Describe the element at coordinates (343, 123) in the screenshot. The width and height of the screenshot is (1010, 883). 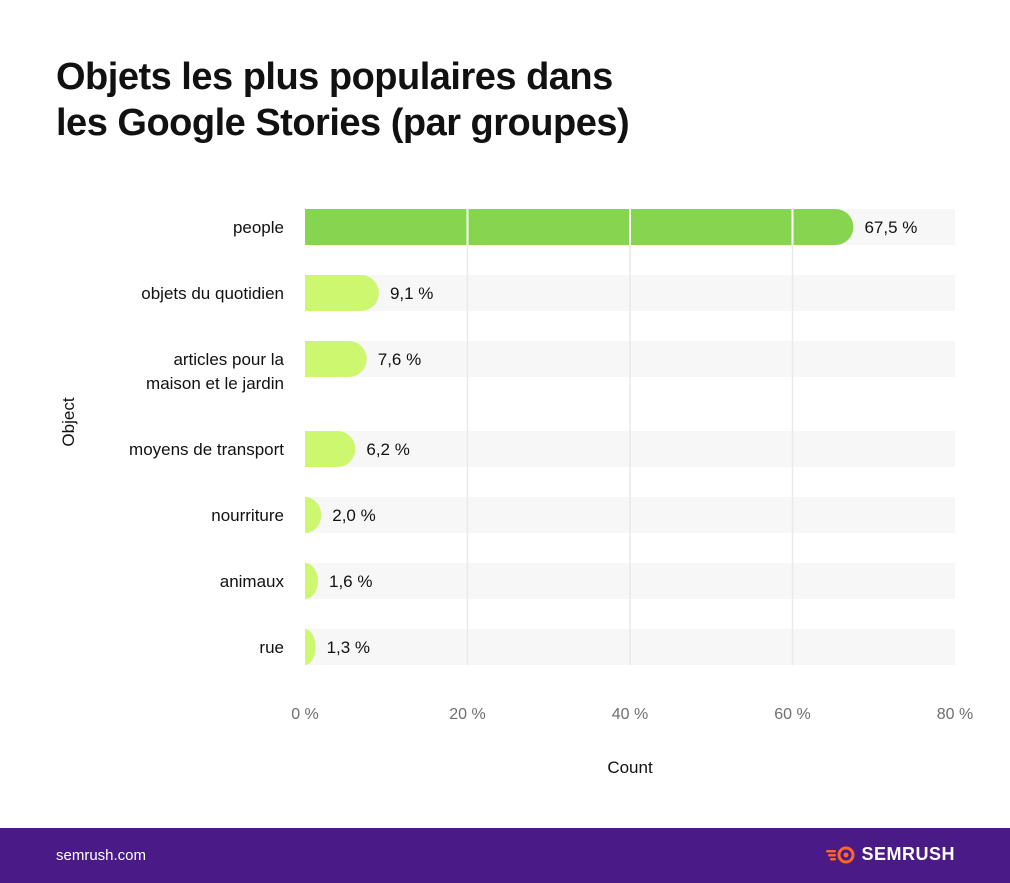
I see `chart-title-line-2: les Google Stories (par groupes)` at that location.